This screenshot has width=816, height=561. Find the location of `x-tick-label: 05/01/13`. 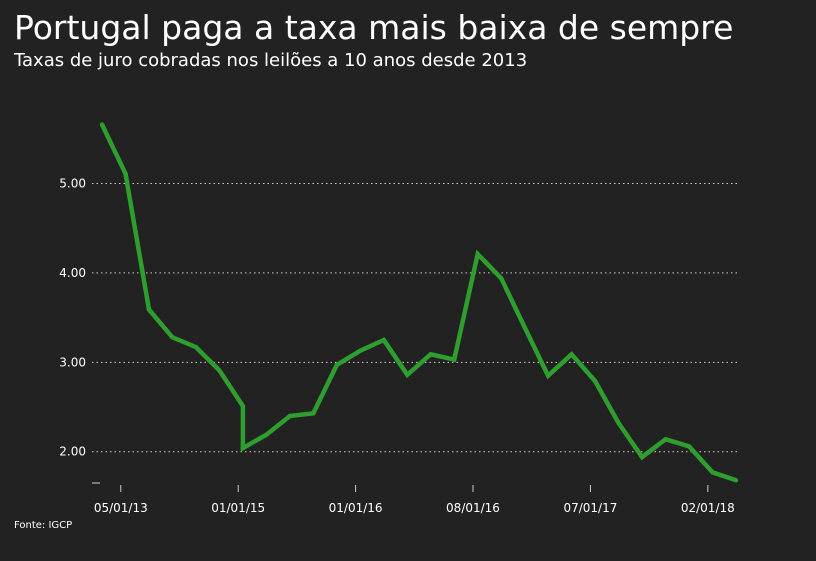

x-tick-label: 05/01/13 is located at coordinates (121, 508).